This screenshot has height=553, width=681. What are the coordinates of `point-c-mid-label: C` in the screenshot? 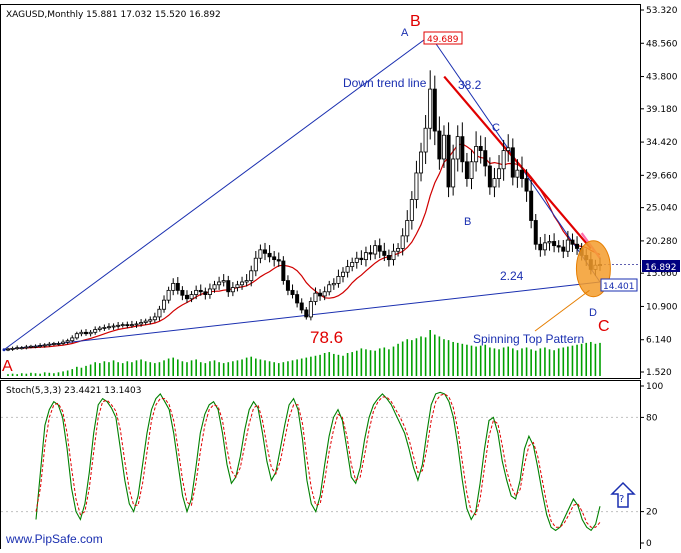 It's located at (496, 128).